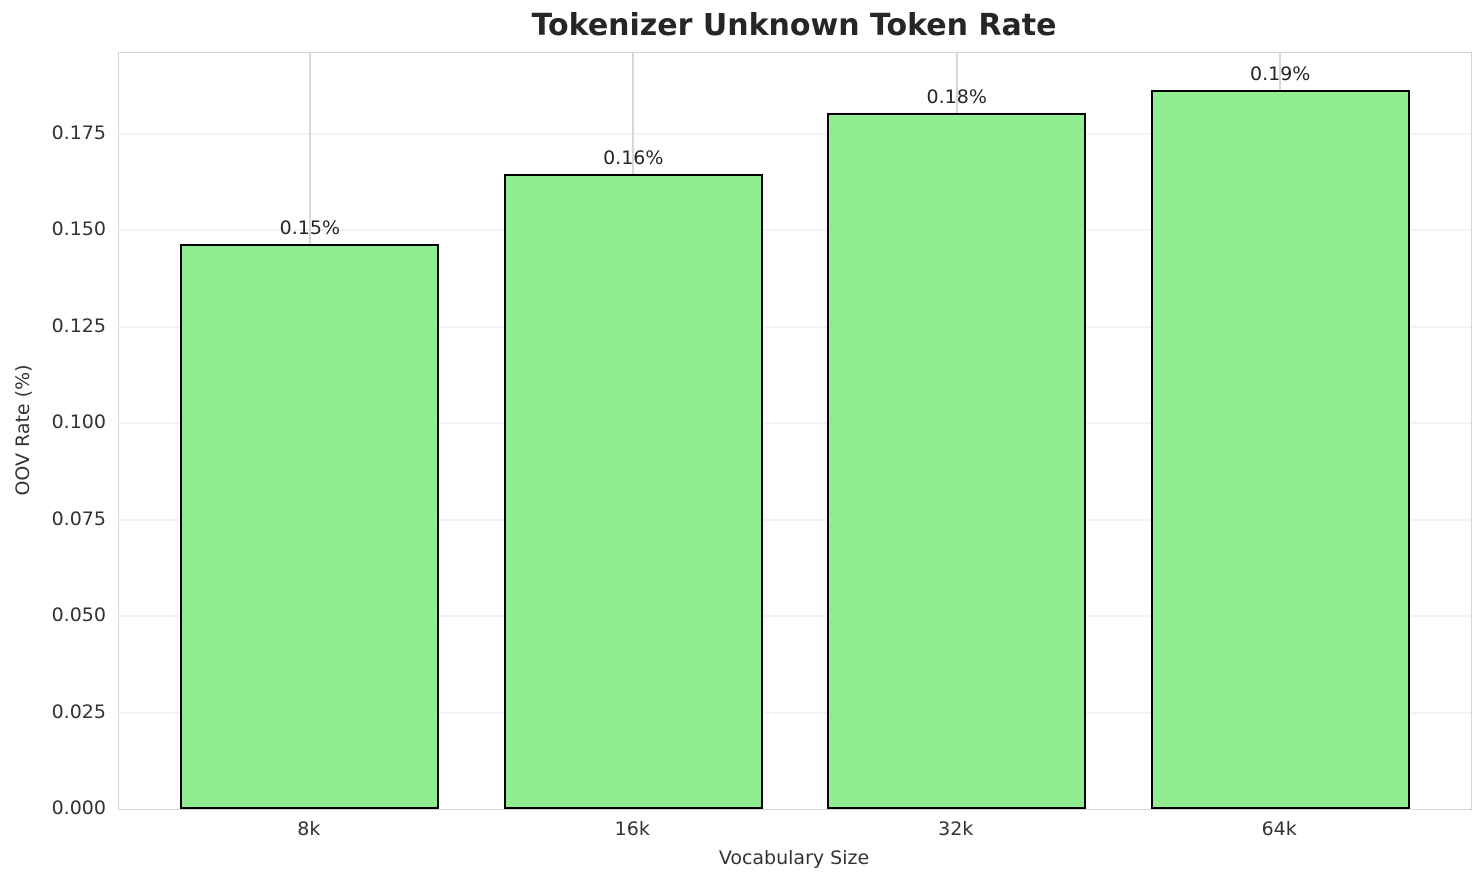  I want to click on bar-32k, so click(957, 460).